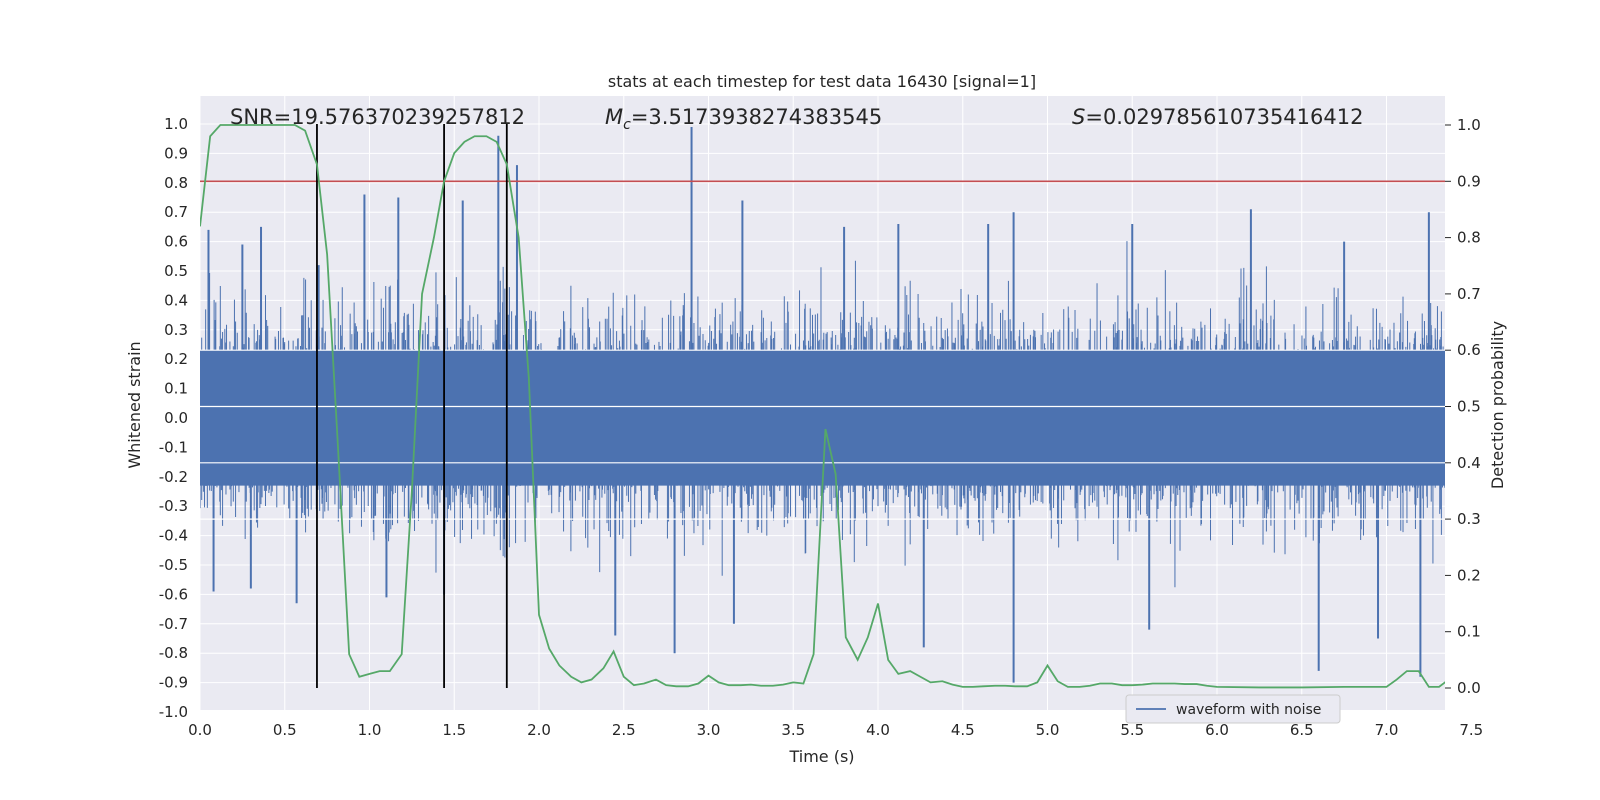  Describe the element at coordinates (793, 730) in the screenshot. I see `x-tick-label: 3.5` at that location.